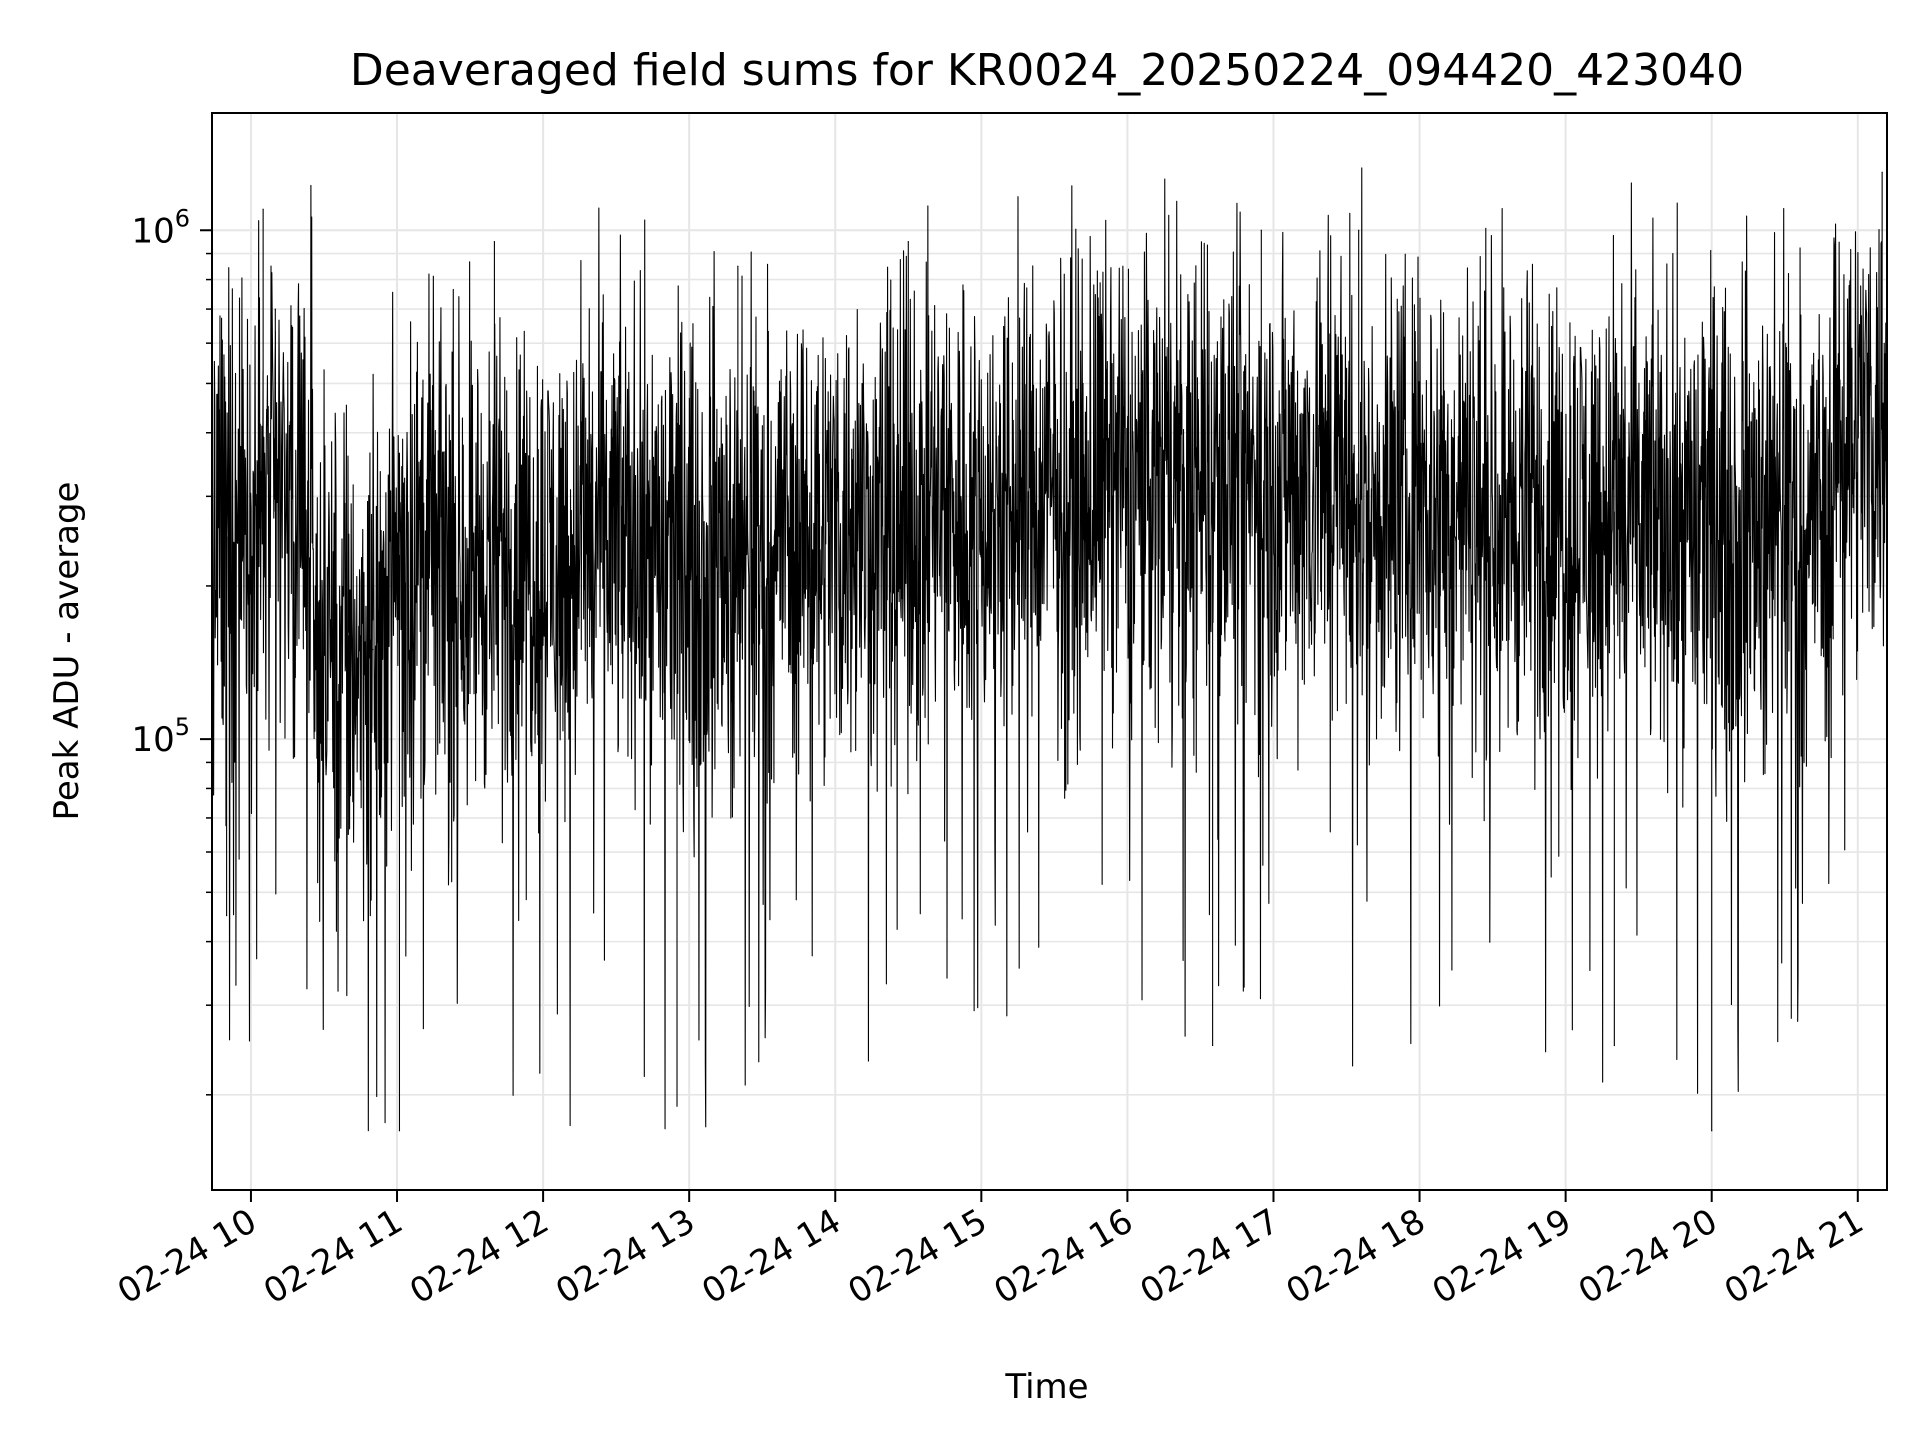 This screenshot has height=1440, width=1920. Describe the element at coordinates (160, 736) in the screenshot. I see `y-tick-label: 10⁵` at that location.